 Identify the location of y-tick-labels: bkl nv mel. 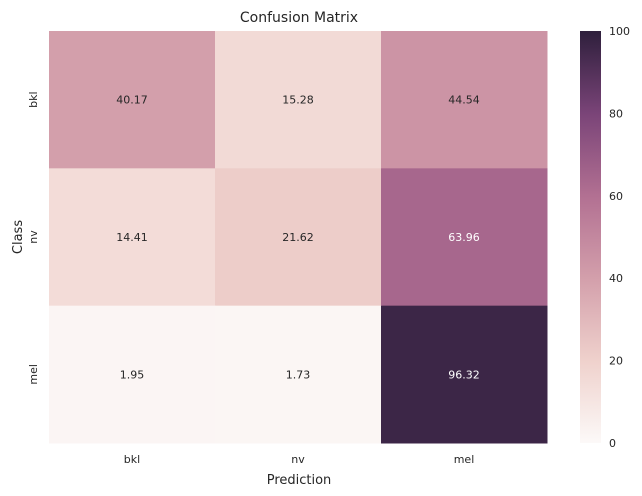
(33, 237).